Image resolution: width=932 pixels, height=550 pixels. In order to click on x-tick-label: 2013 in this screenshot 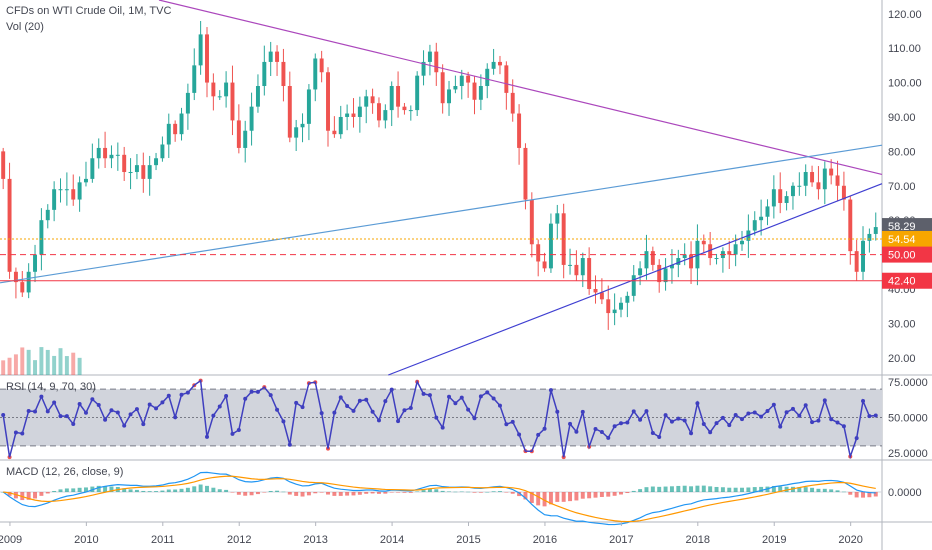, I will do `click(315, 540)`.